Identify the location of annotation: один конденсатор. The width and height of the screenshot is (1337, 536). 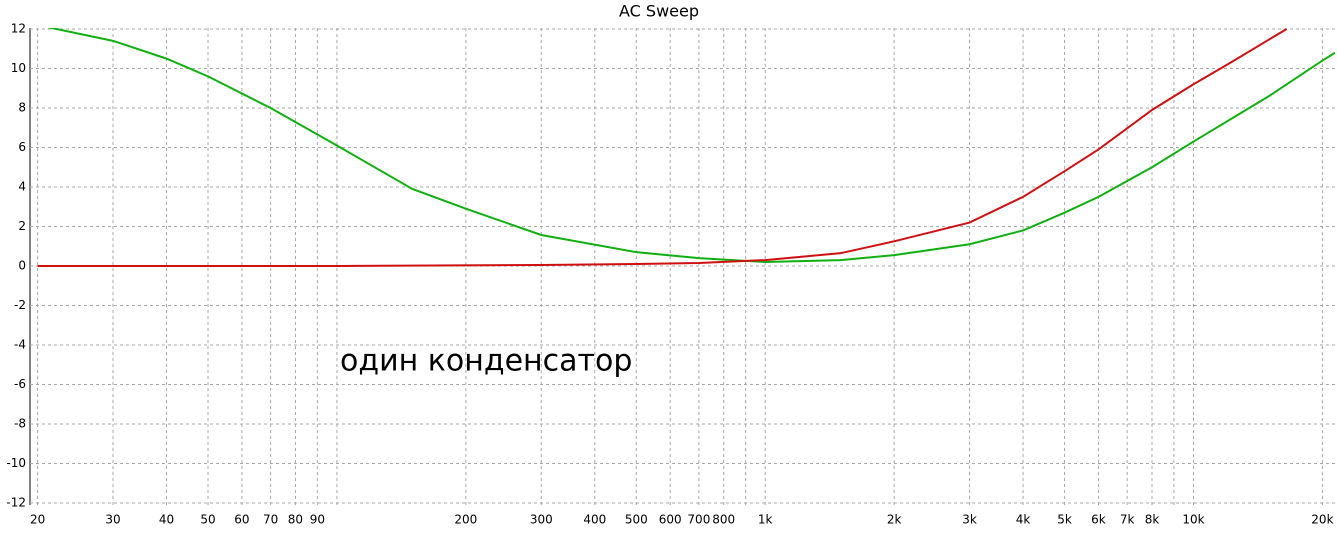
(486, 361).